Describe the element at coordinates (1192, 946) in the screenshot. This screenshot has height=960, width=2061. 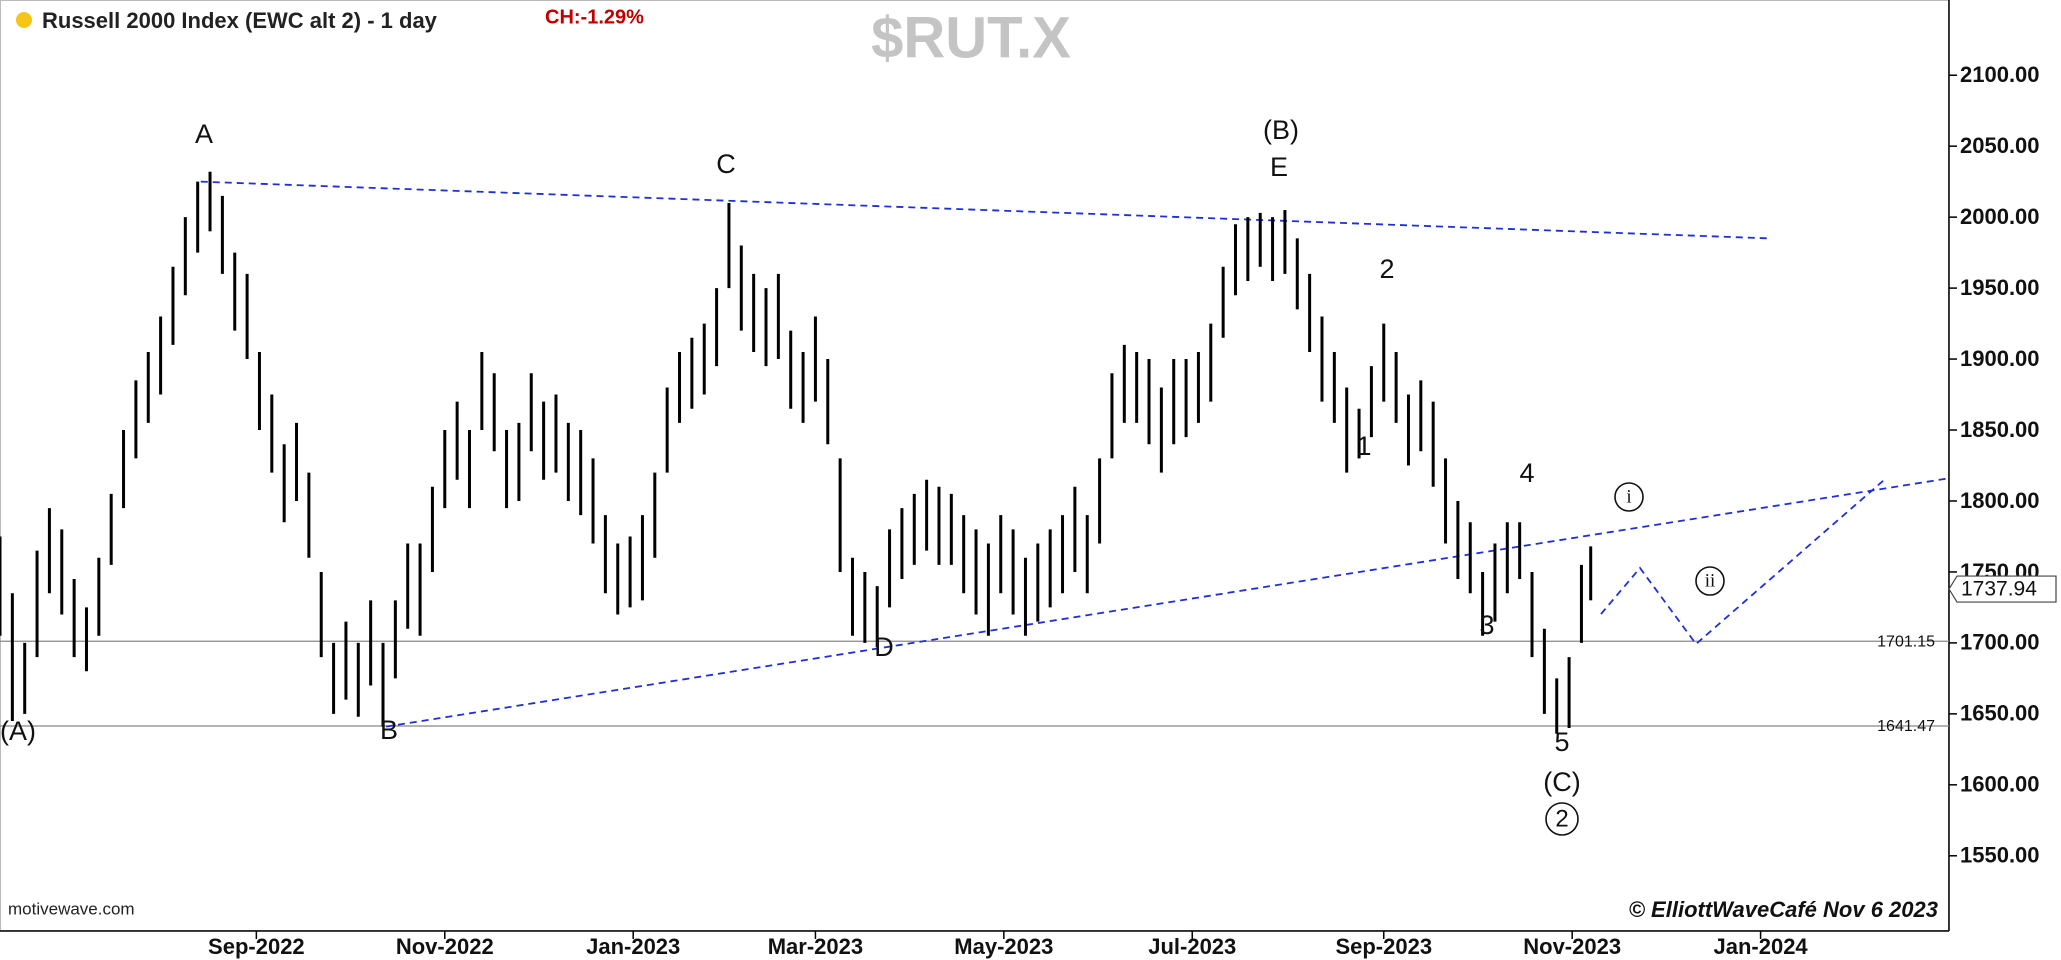
I see `x-tick-label: Jul-2023` at that location.